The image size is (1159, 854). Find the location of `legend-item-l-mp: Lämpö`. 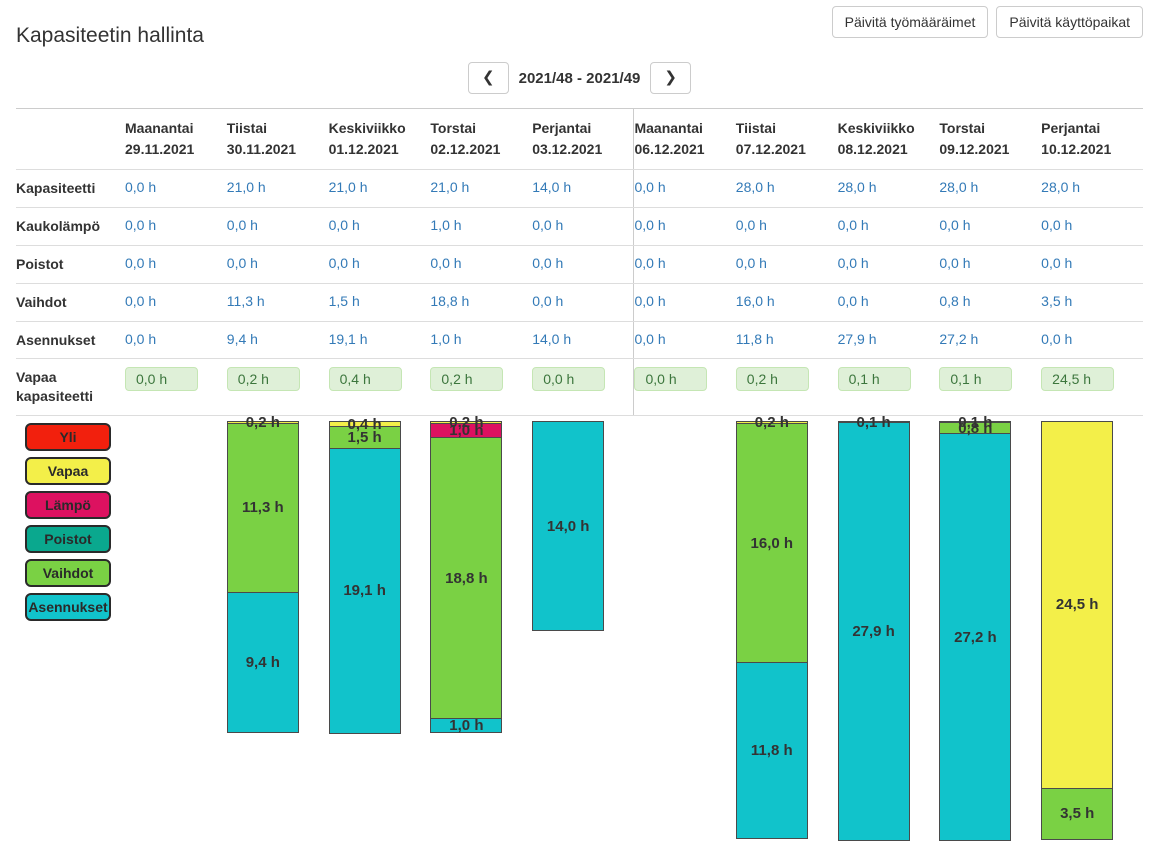

legend-item-l-mp: Lämpö is located at coordinates (68, 505).